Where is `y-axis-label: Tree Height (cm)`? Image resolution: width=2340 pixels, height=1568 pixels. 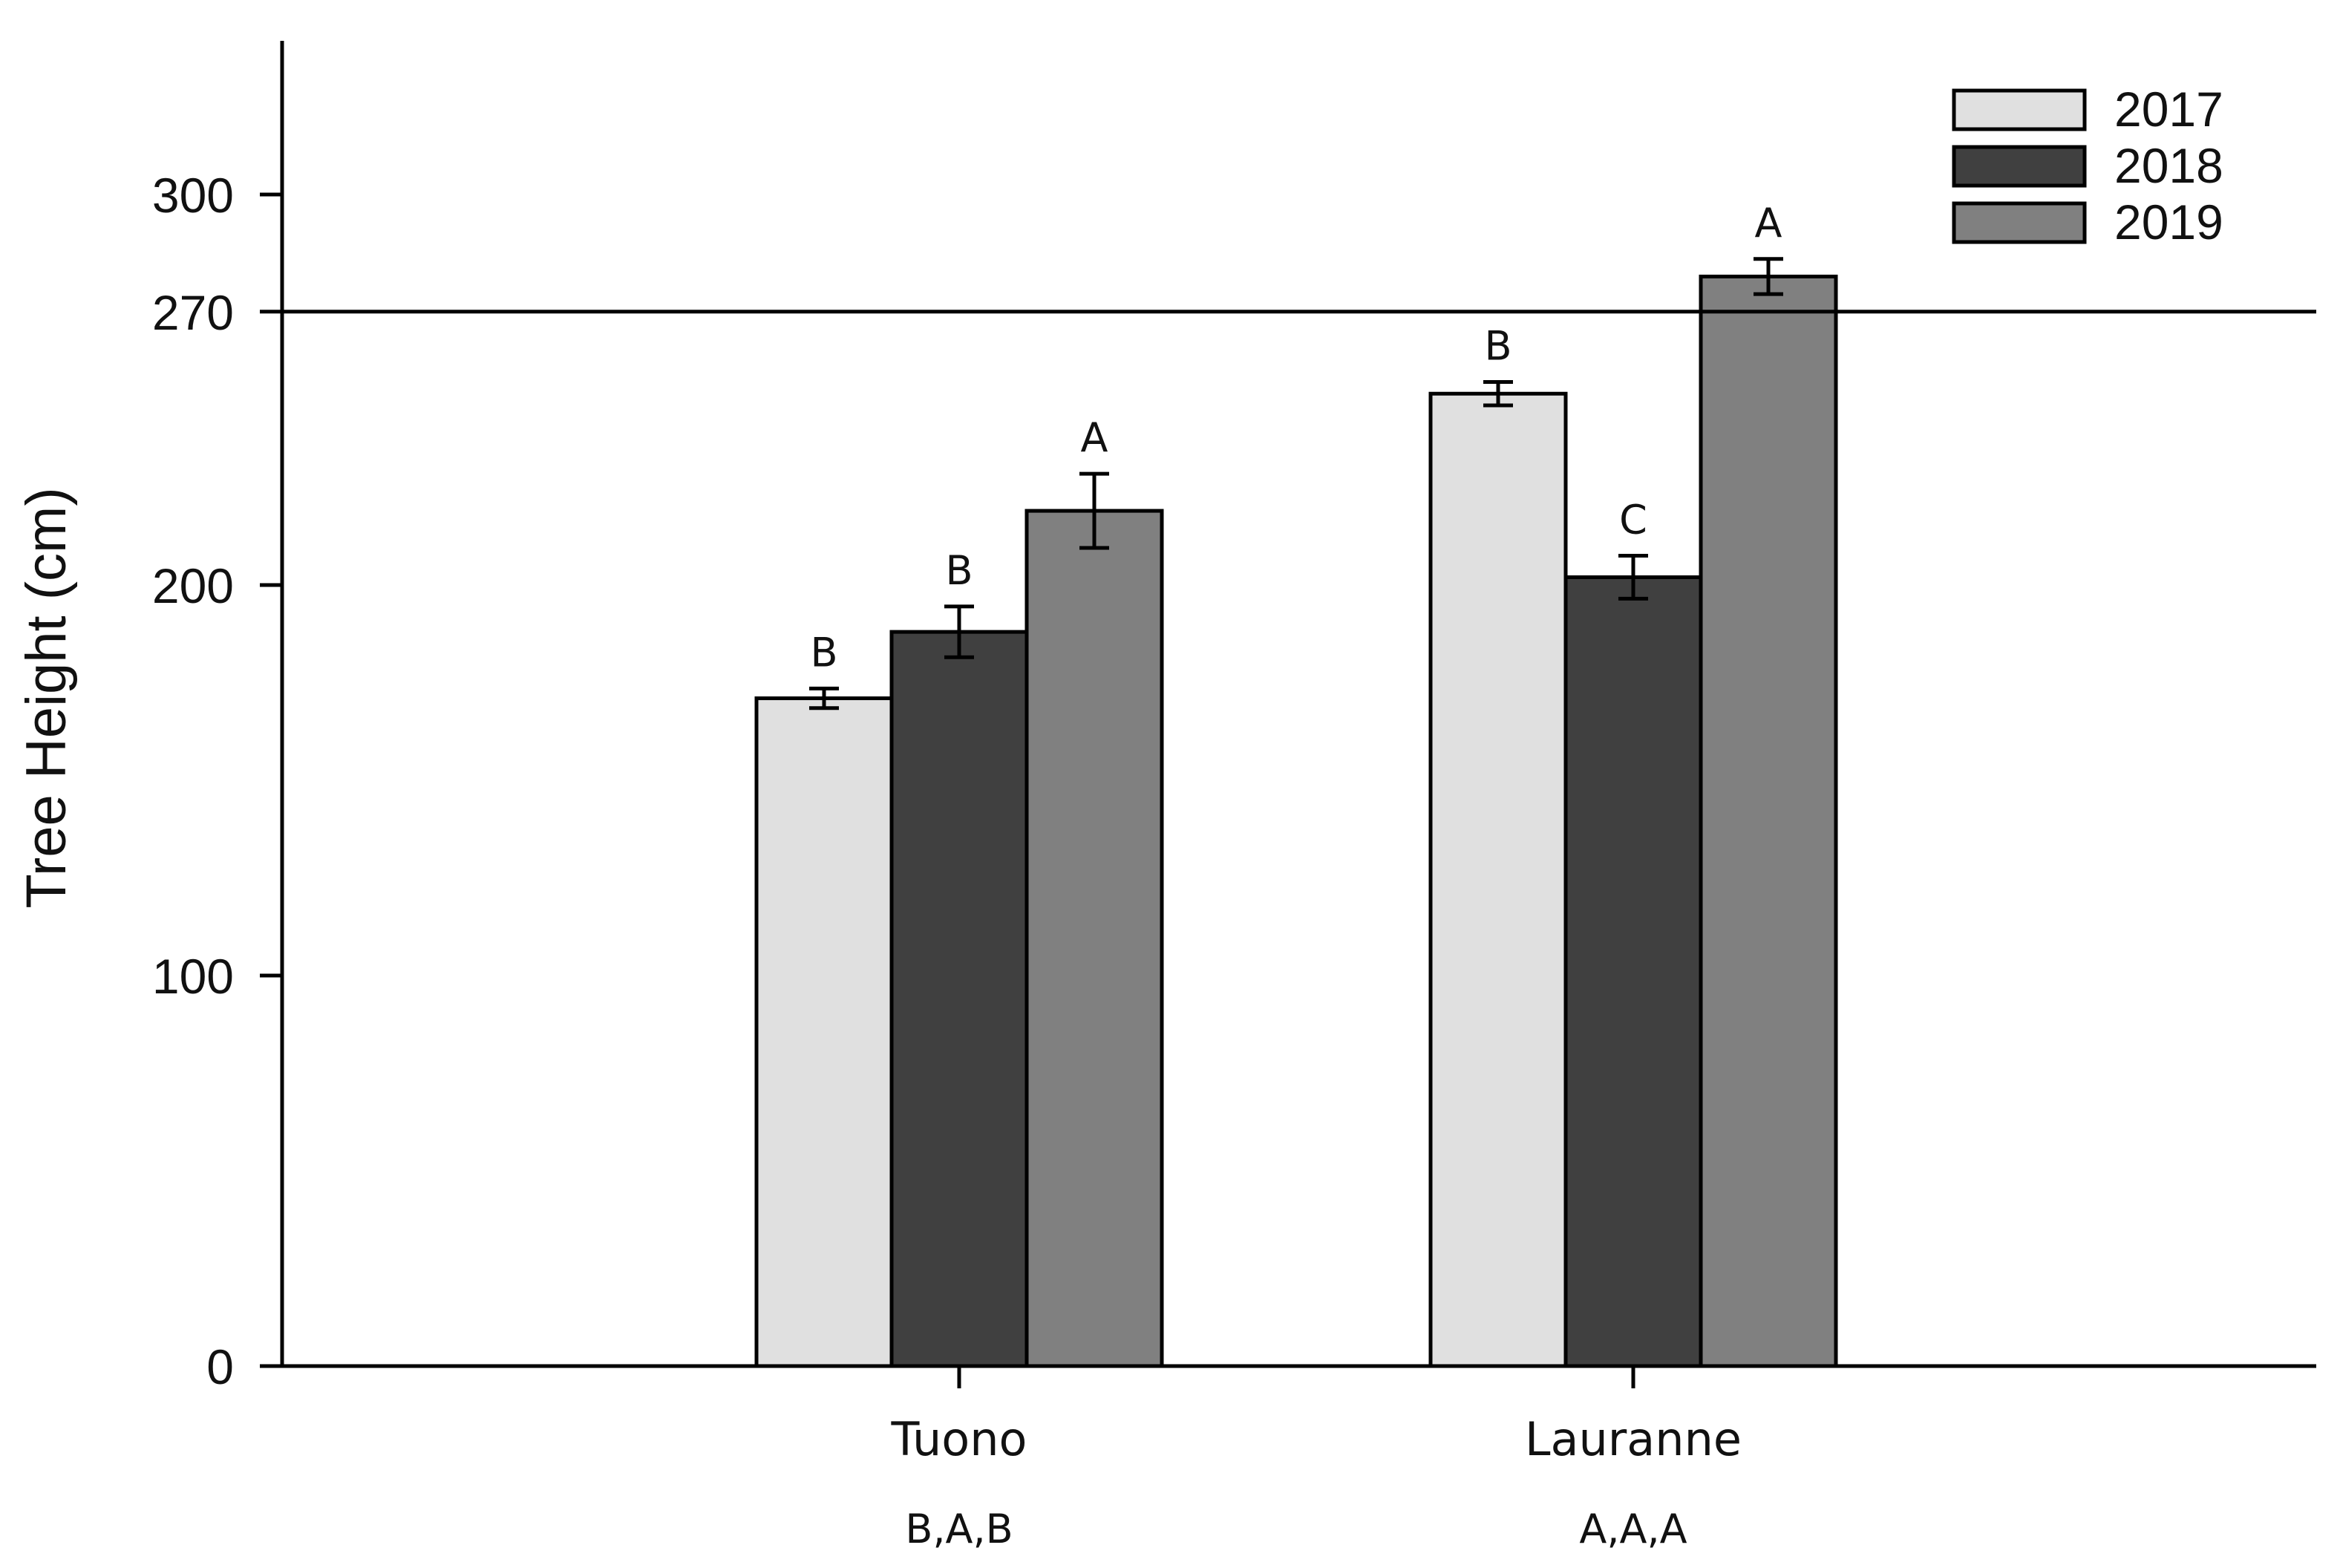 y-axis-label: Tree Height (cm) is located at coordinates (47, 697).